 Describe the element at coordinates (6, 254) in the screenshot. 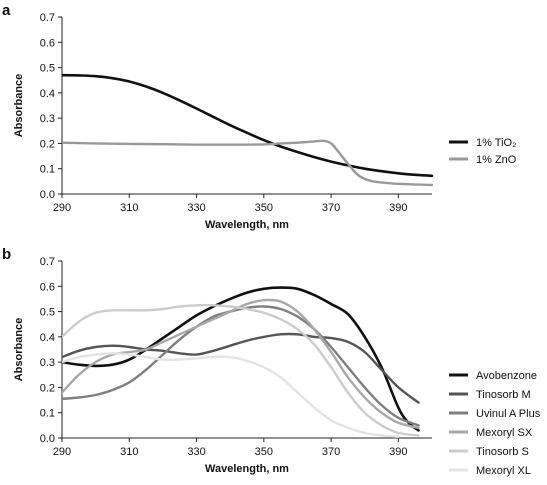

I see `panel-label: b` at that location.